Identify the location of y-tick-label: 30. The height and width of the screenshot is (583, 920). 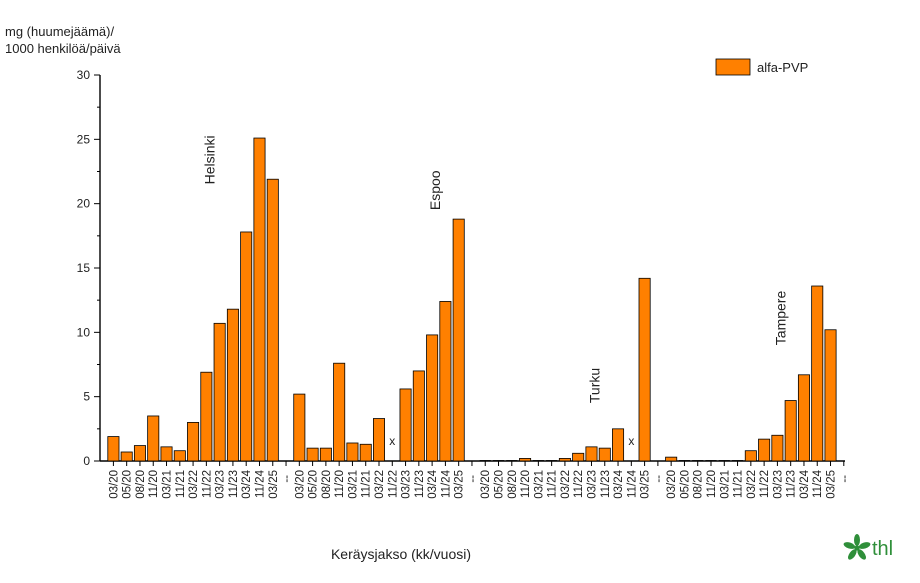
(84, 75).